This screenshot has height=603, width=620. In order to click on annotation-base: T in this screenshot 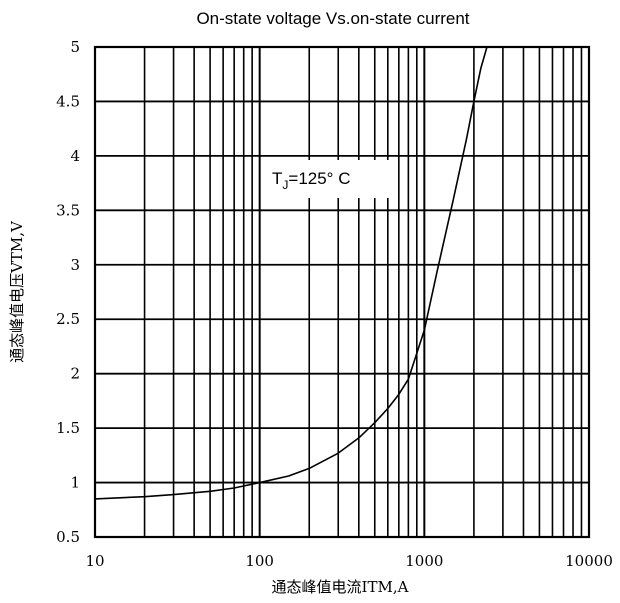, I will do `click(277, 178)`.